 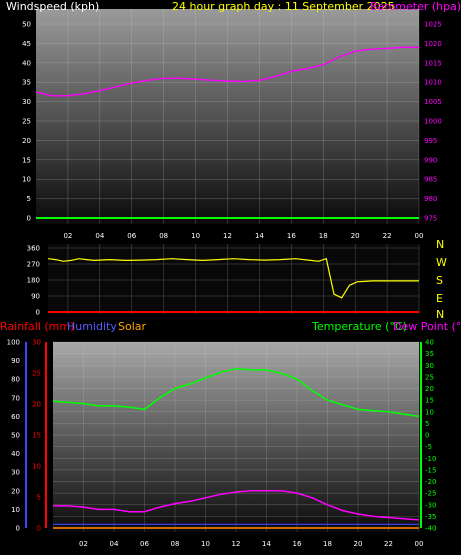 I want to click on humidity-tick-label: 0, so click(x=18, y=529).